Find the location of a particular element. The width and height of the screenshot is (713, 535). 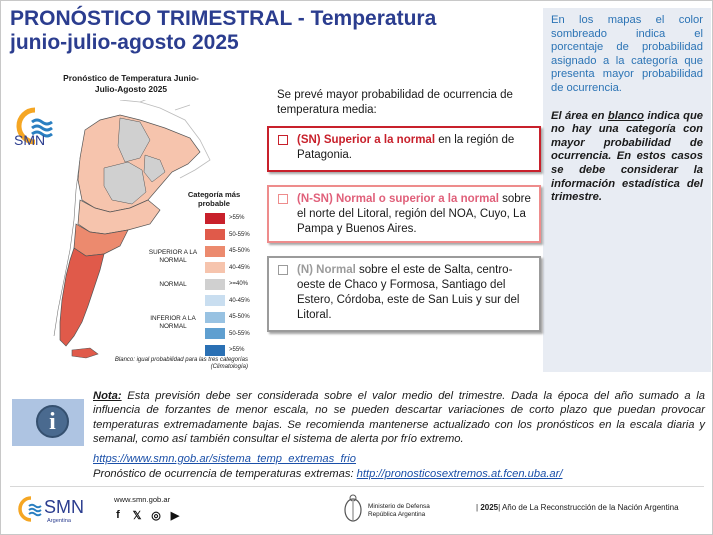

ministry-line2: República Argentina is located at coordinates (397, 514).